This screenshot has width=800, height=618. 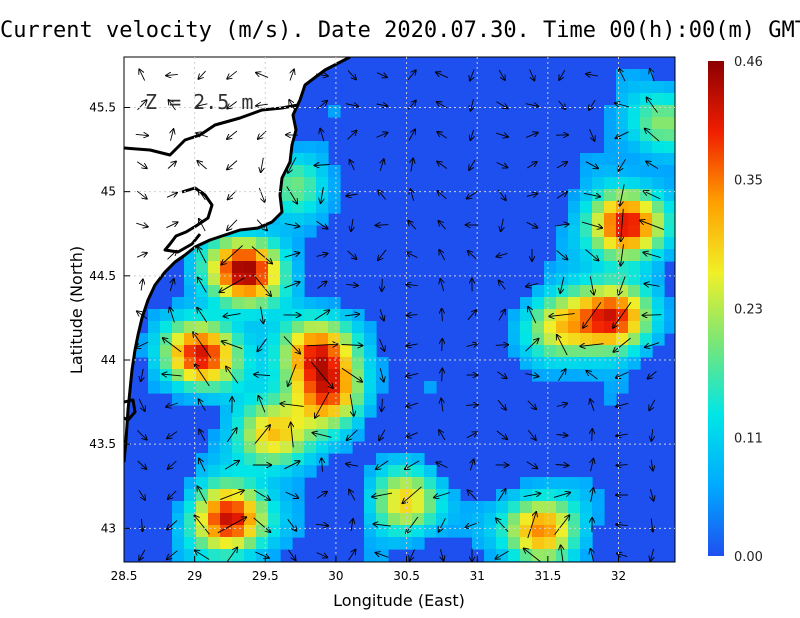 What do you see at coordinates (748, 439) in the screenshot?
I see `colorbar-tick-label: 0.11` at bounding box center [748, 439].